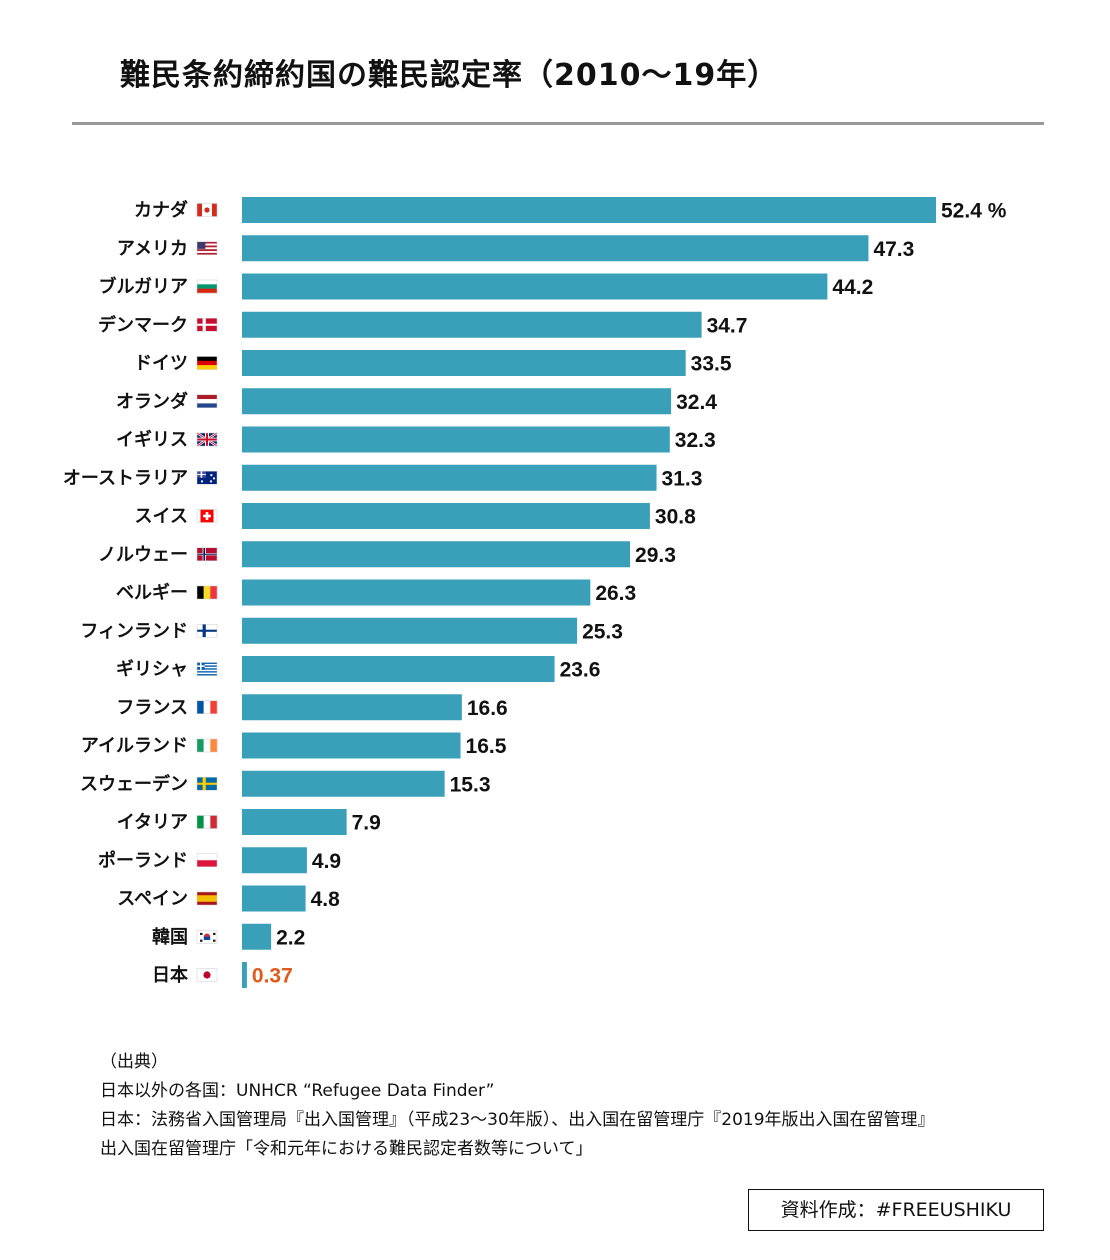 The width and height of the screenshot is (1110, 1260). I want to click on category-label: ポーランド, so click(143, 860).